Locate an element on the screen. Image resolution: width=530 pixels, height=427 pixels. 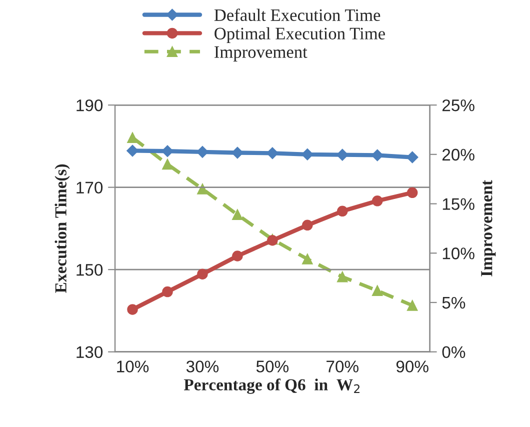
legend-label: Improvement is located at coordinates (261, 54).